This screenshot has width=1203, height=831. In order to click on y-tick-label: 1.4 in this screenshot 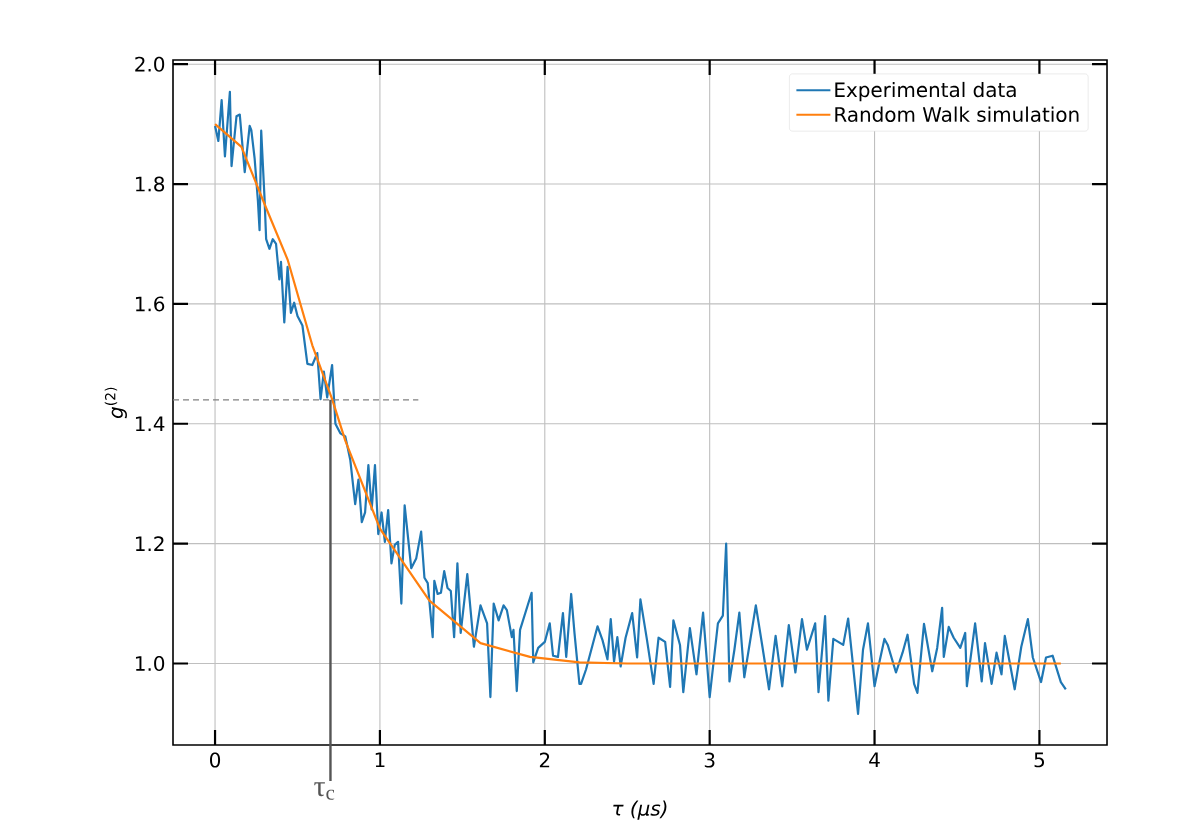, I will do `click(150, 424)`.